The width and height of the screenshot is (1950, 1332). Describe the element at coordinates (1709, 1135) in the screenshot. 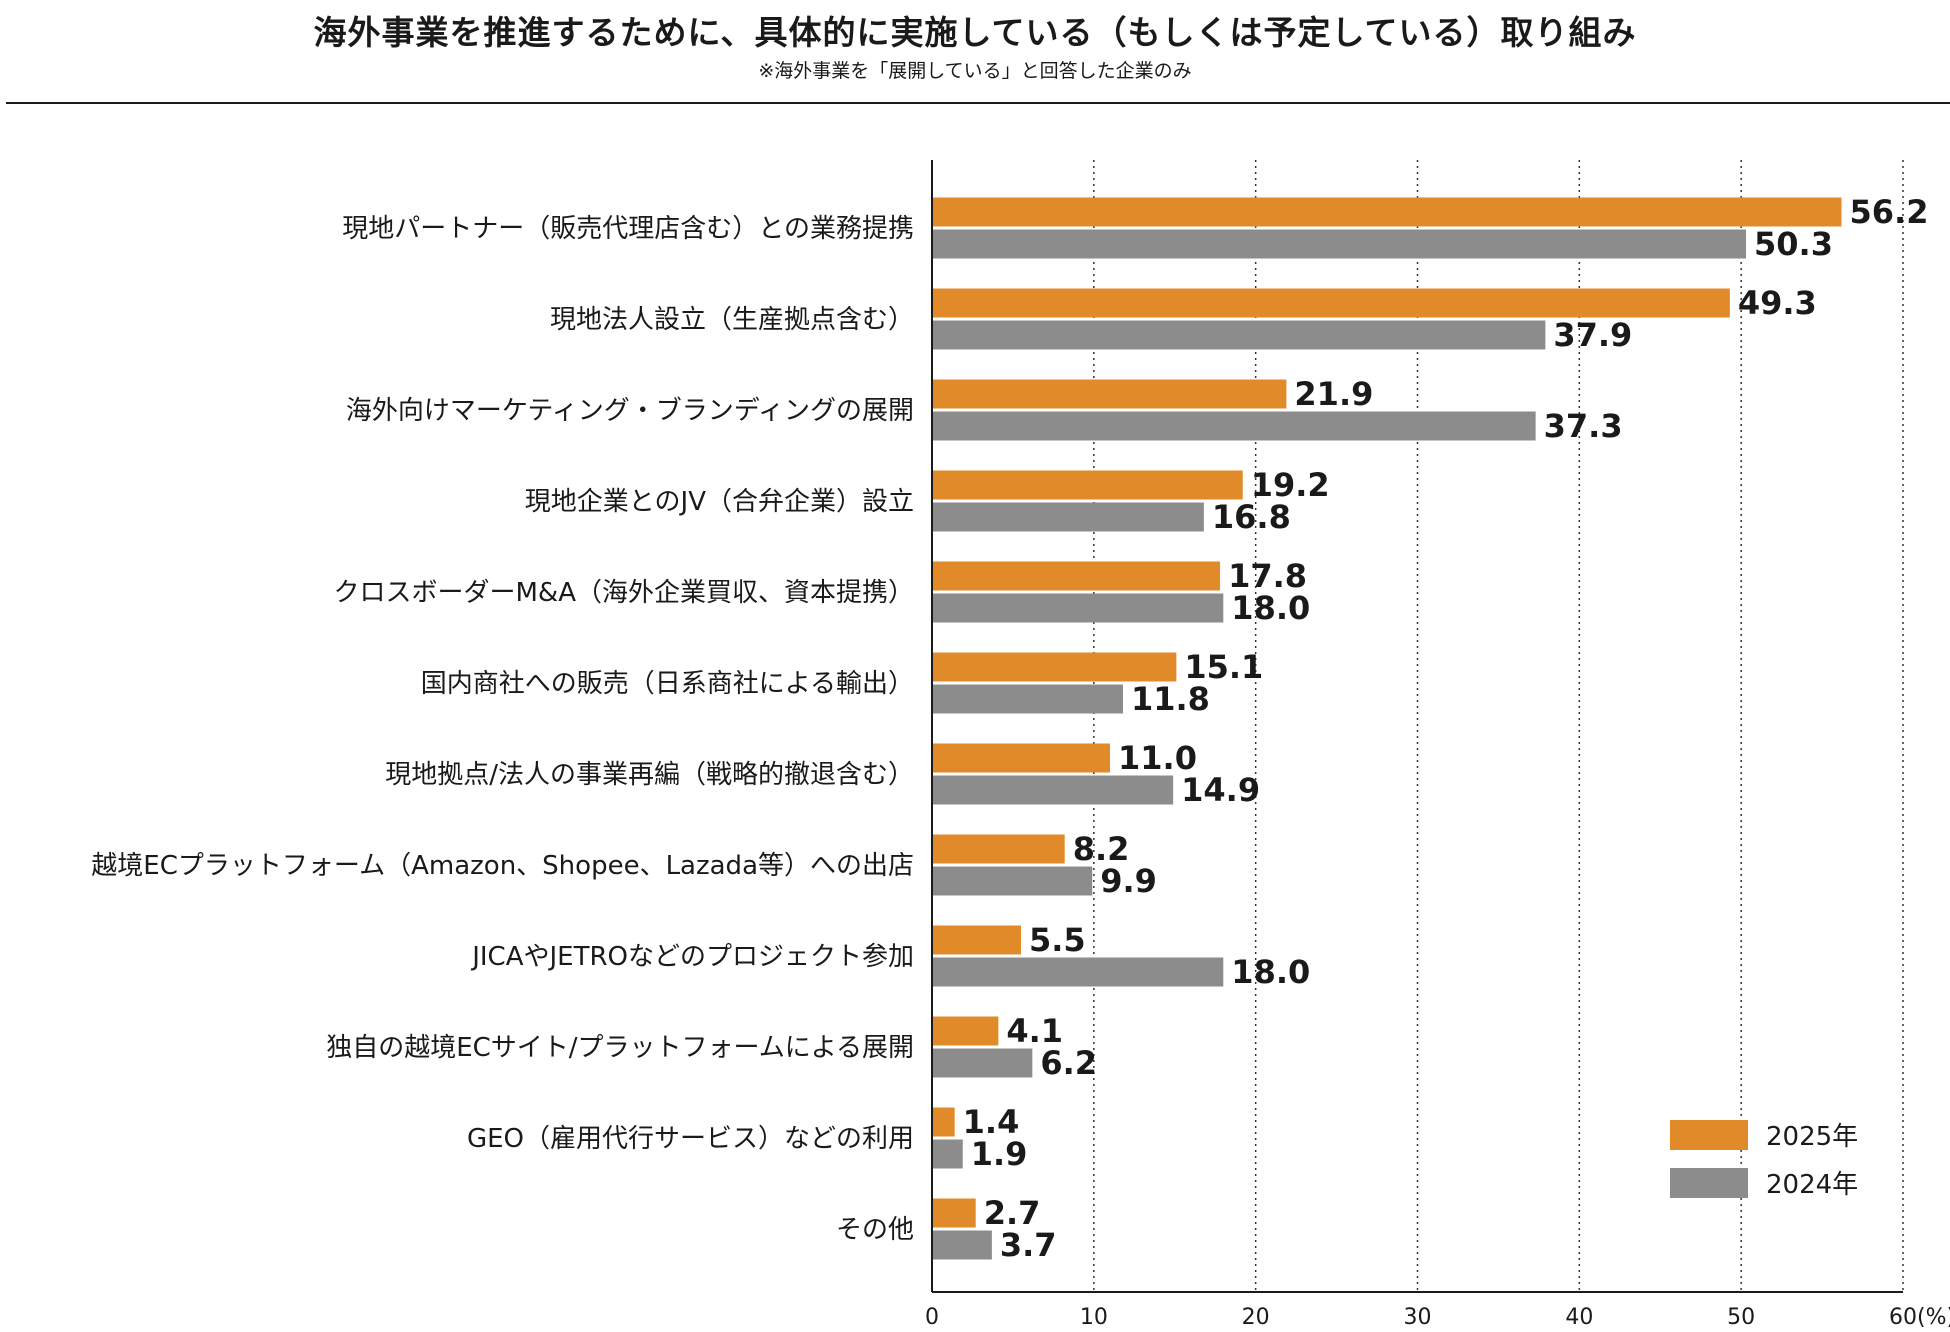

I see `legend-swatch-2025` at that location.